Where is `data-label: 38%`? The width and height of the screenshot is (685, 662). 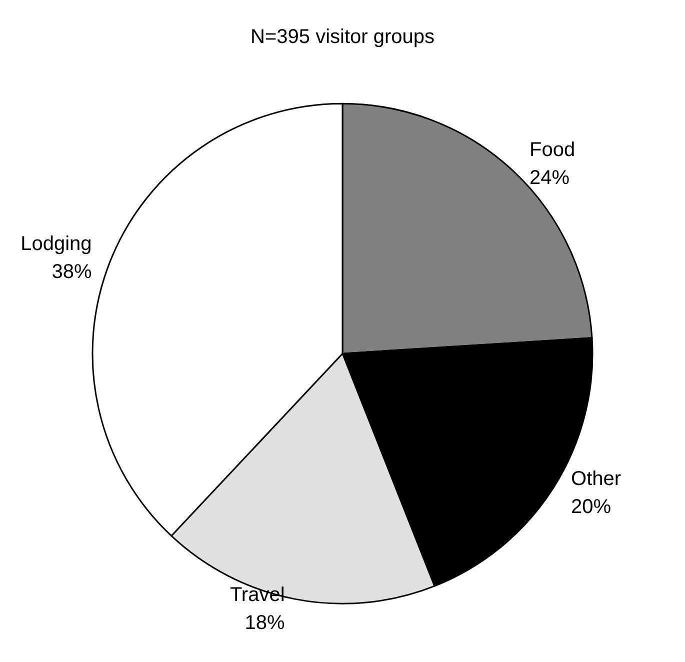 data-label: 38% is located at coordinates (72, 271).